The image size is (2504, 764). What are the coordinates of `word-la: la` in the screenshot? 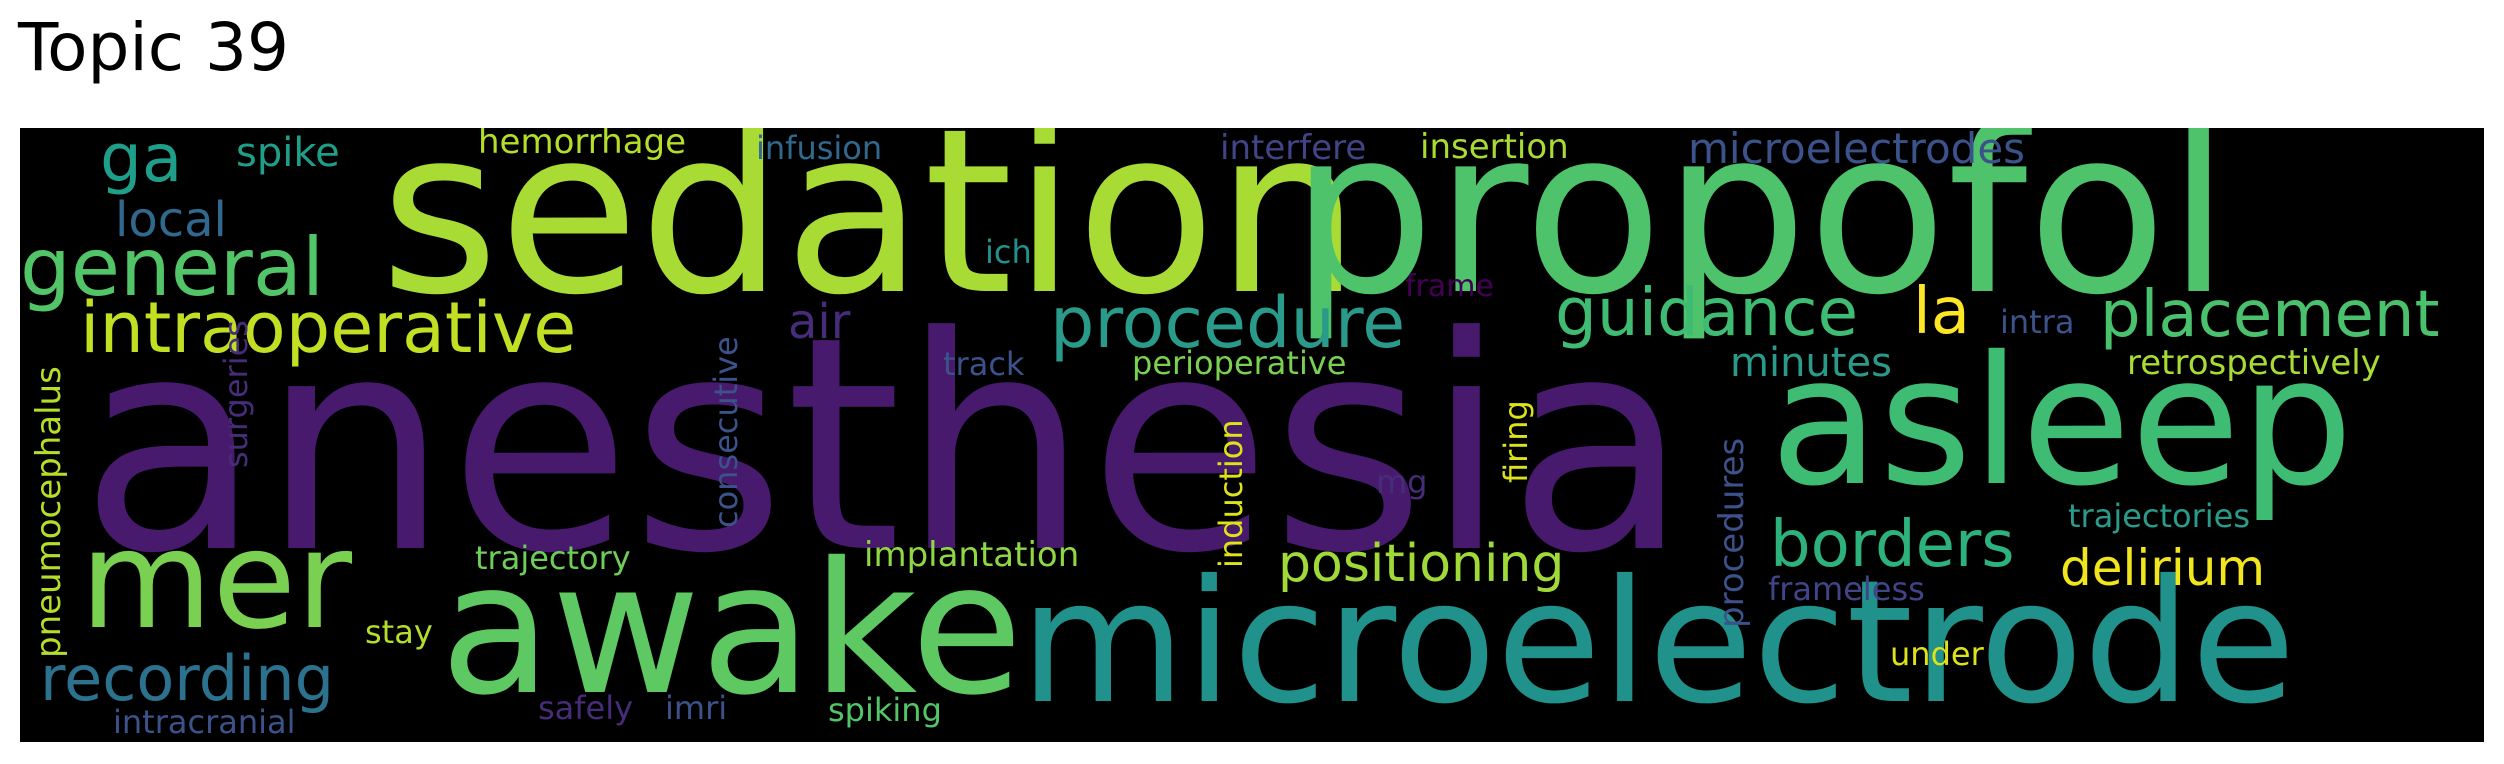 It's located at (1941, 312).